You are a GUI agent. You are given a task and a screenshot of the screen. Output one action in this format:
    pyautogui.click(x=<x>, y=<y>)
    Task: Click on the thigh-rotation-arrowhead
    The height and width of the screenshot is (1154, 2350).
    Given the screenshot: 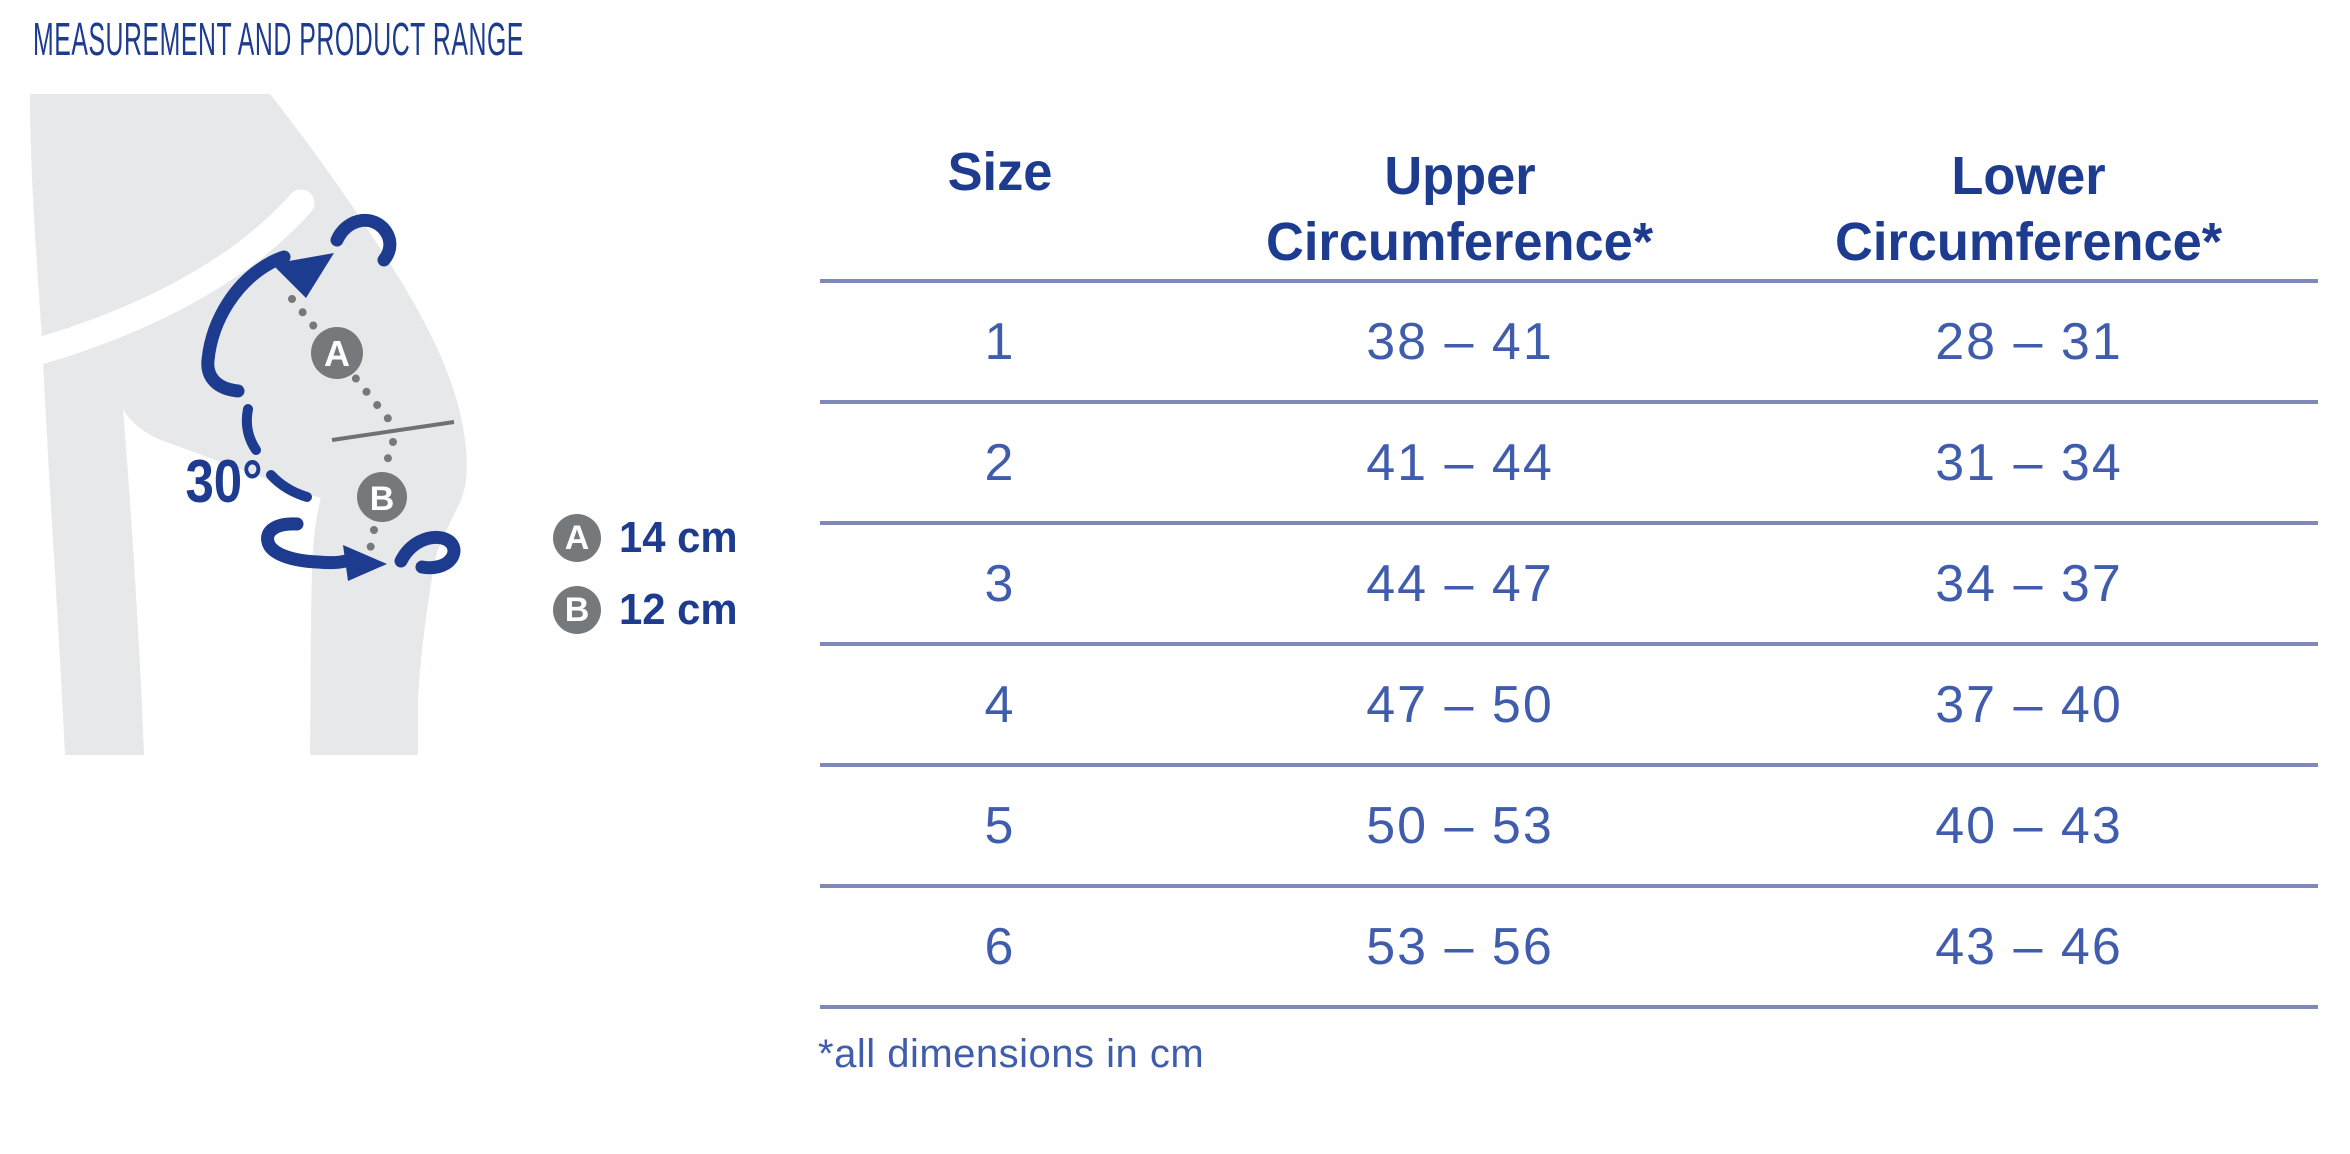 What is the action you would take?
    pyautogui.click(x=303, y=275)
    